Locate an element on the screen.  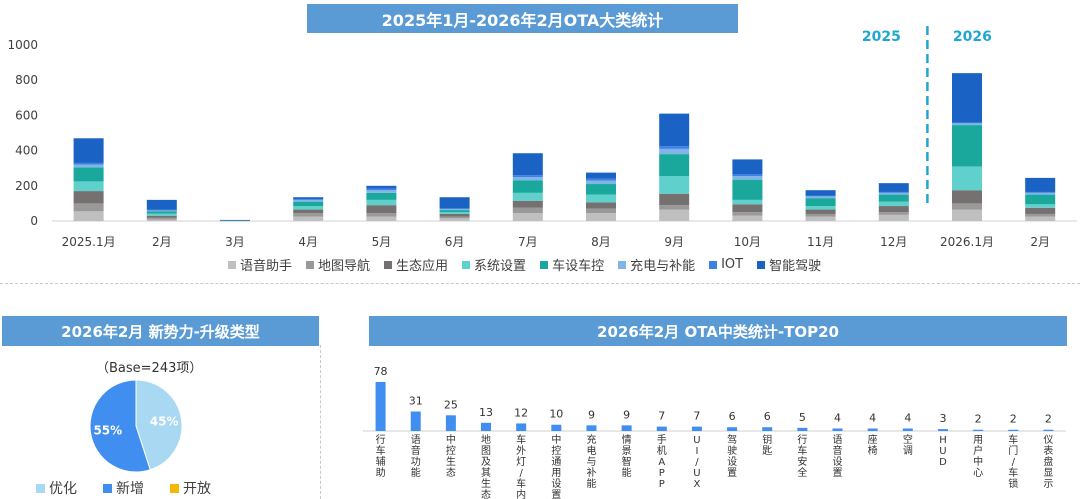
year-marker-2026: 2026 is located at coordinates (972, 37).